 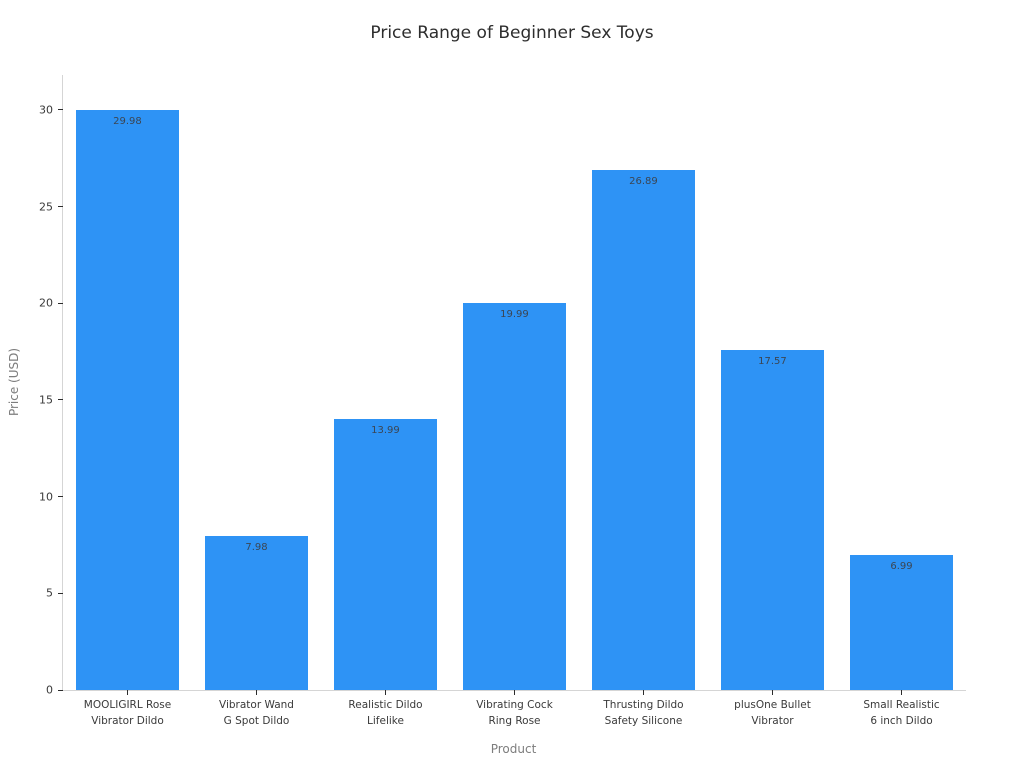 I want to click on bar: 17.57, so click(x=772, y=520).